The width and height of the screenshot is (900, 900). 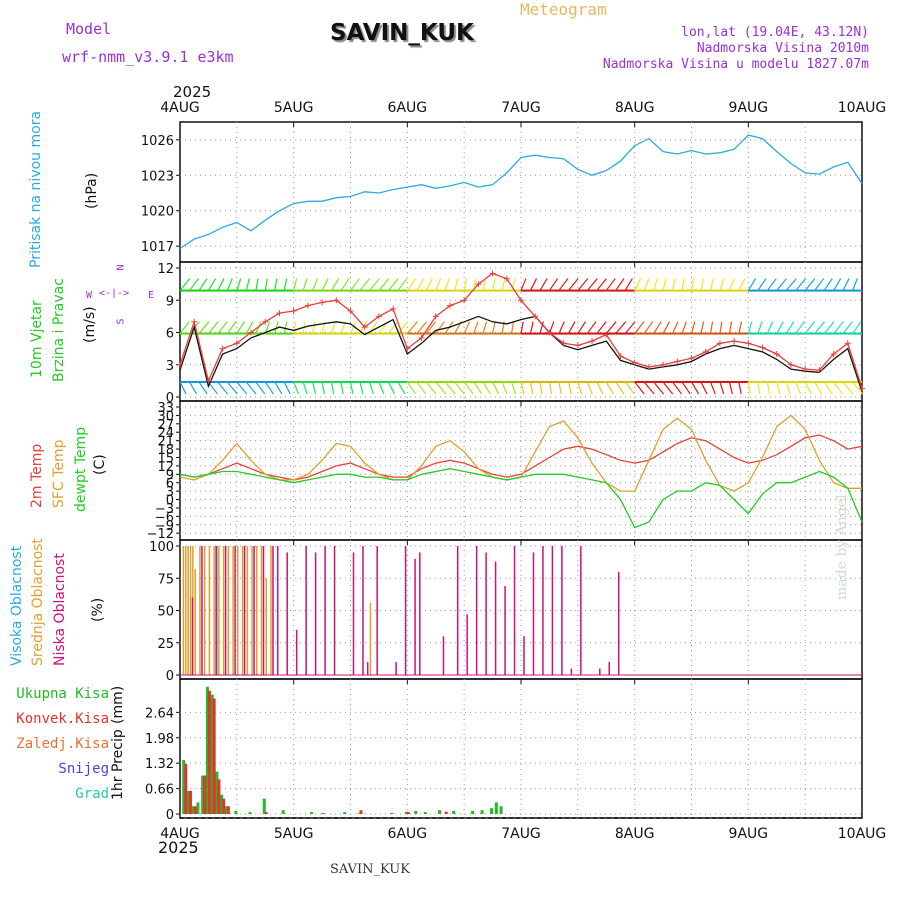 What do you see at coordinates (180, 834) in the screenshot?
I see `x-tick-label-bottom: 4AUG` at bounding box center [180, 834].